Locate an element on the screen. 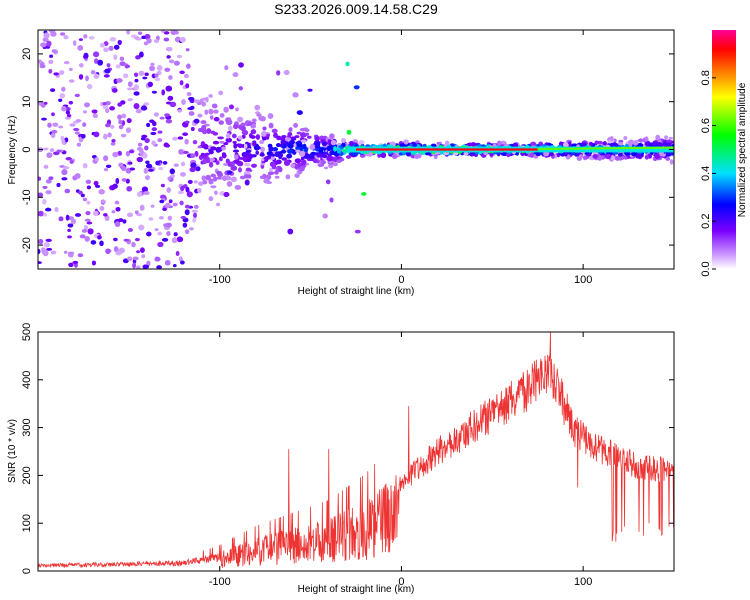  colorbar-tick-label: 0.6 is located at coordinates (706, 125).